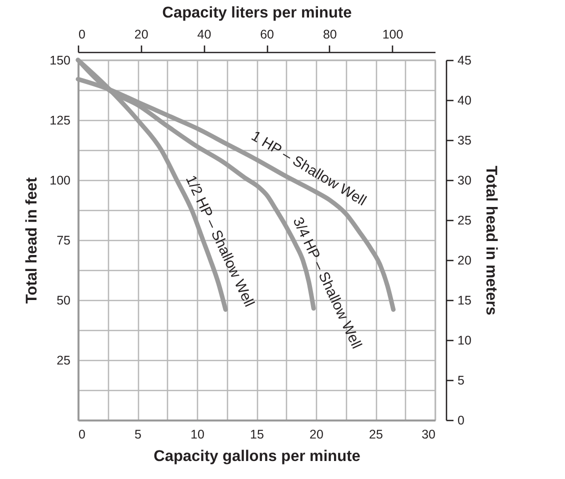  Describe the element at coordinates (257, 435) in the screenshot. I see `x-tick-label: 15` at that location.